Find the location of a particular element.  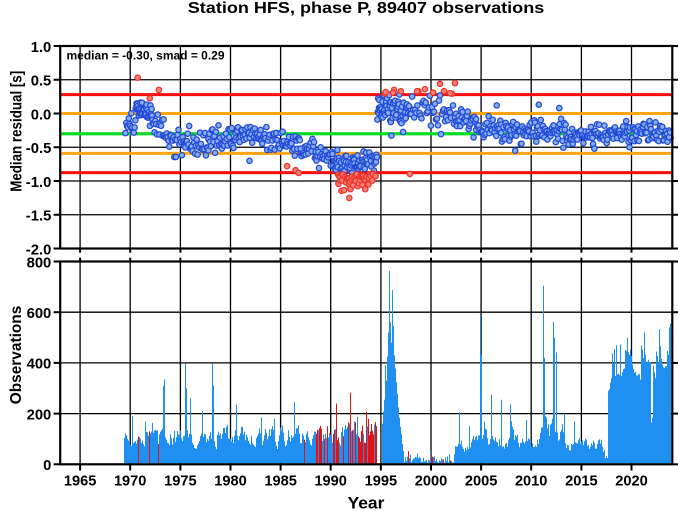

svg-text: 600 is located at coordinates (39, 314).